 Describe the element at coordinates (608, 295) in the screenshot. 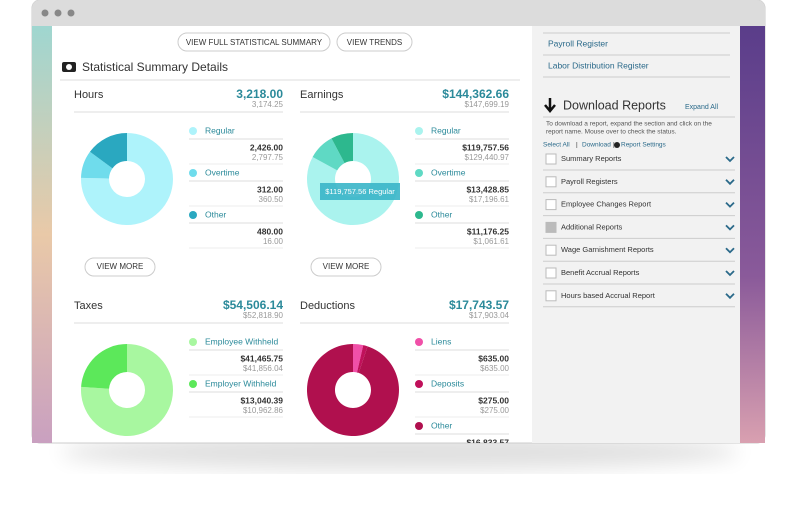

I see `report-name: Hours based Accrual Report` at that location.